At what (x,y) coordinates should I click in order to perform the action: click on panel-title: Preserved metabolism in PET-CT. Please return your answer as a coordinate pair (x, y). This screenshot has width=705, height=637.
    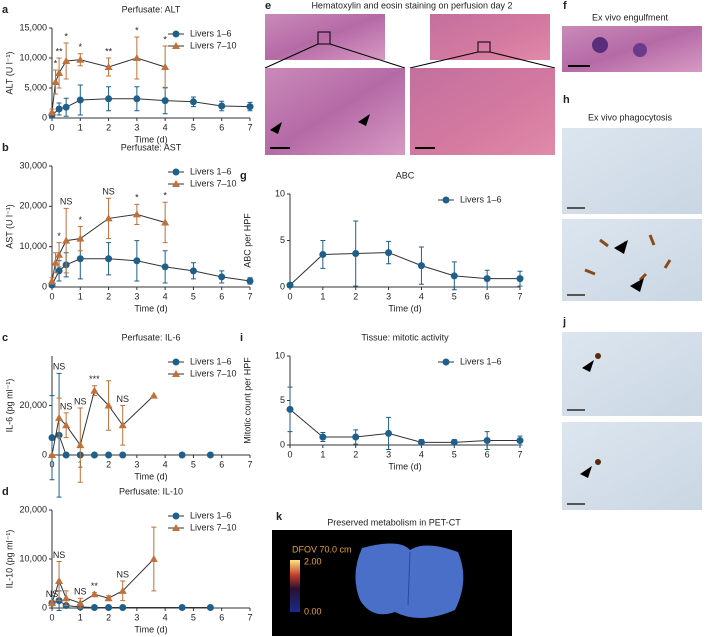
    Looking at the image, I should click on (394, 522).